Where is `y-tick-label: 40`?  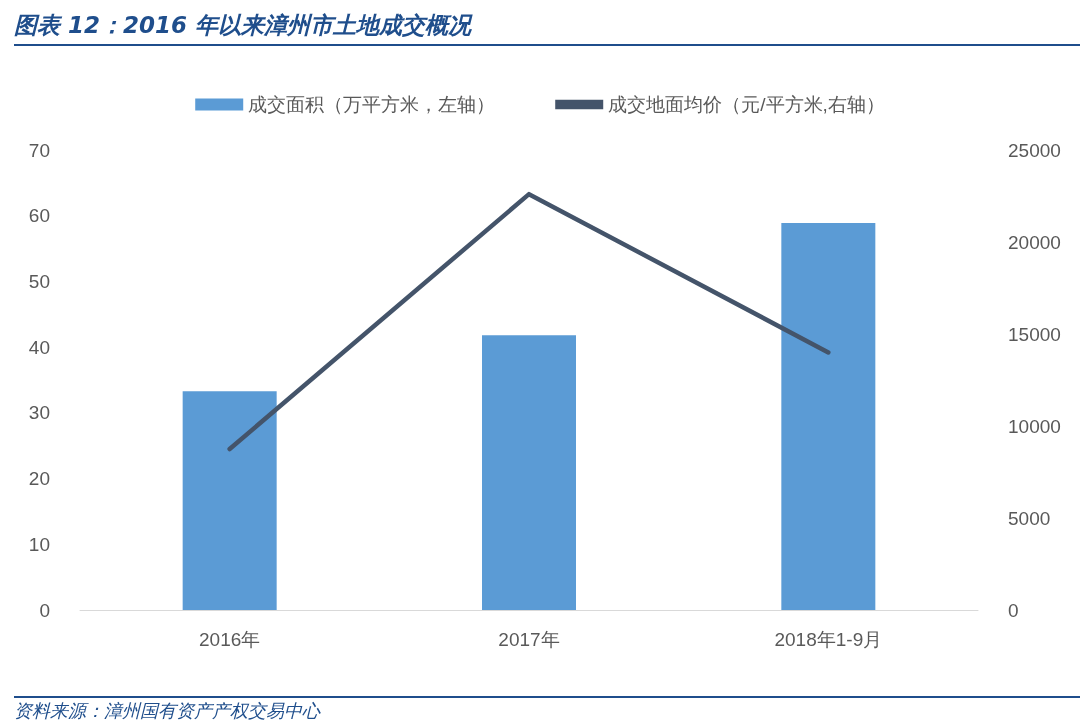 y-tick-label: 40 is located at coordinates (39, 347).